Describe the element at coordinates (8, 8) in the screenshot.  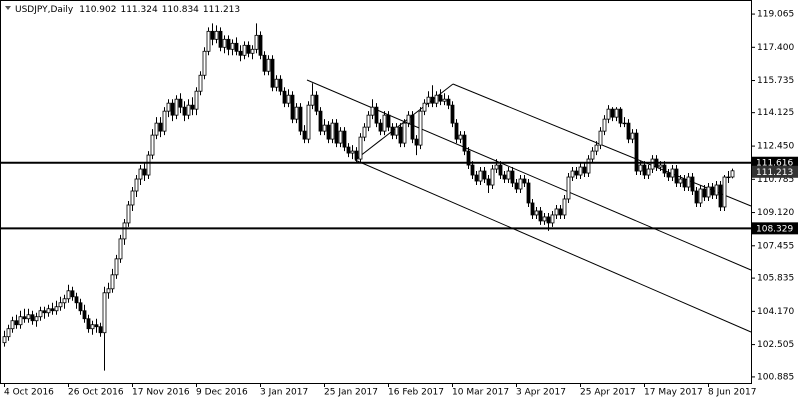
I see `symbol-icon` at that location.